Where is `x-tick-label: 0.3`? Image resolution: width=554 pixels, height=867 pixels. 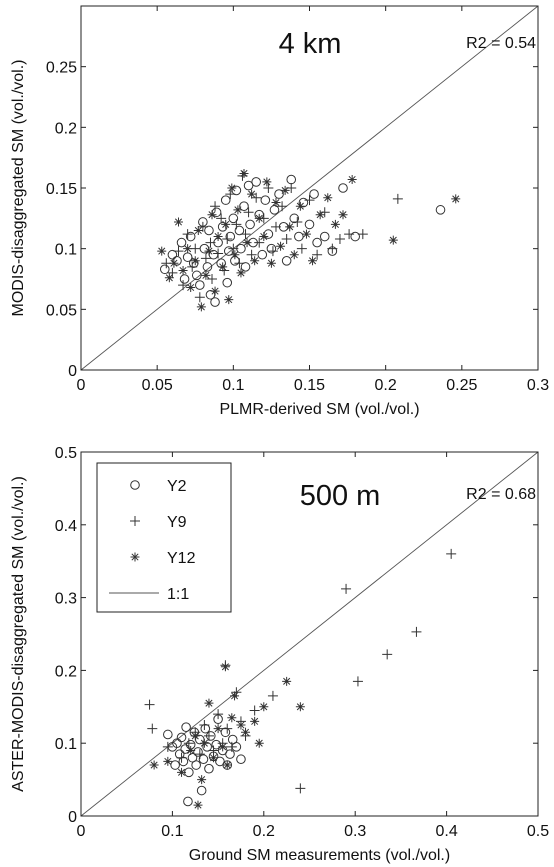
x-tick-label: 0.3 is located at coordinates (355, 831).